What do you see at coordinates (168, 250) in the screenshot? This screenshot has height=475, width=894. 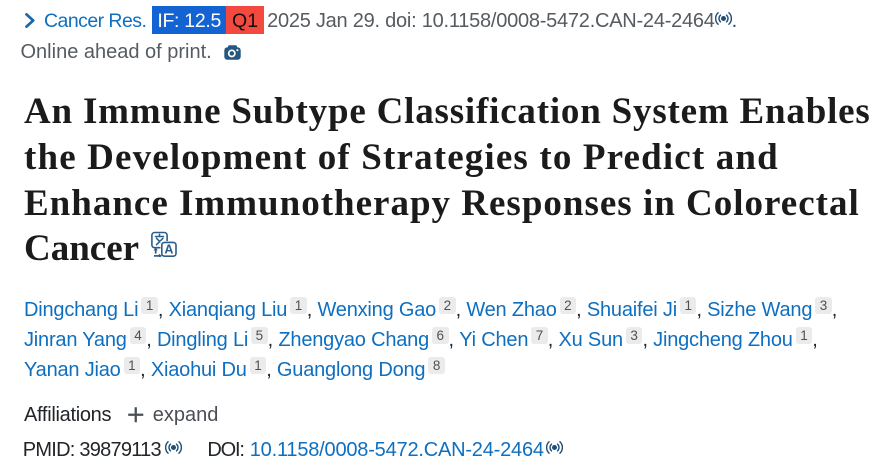 I see `svg-text: A` at bounding box center [168, 250].